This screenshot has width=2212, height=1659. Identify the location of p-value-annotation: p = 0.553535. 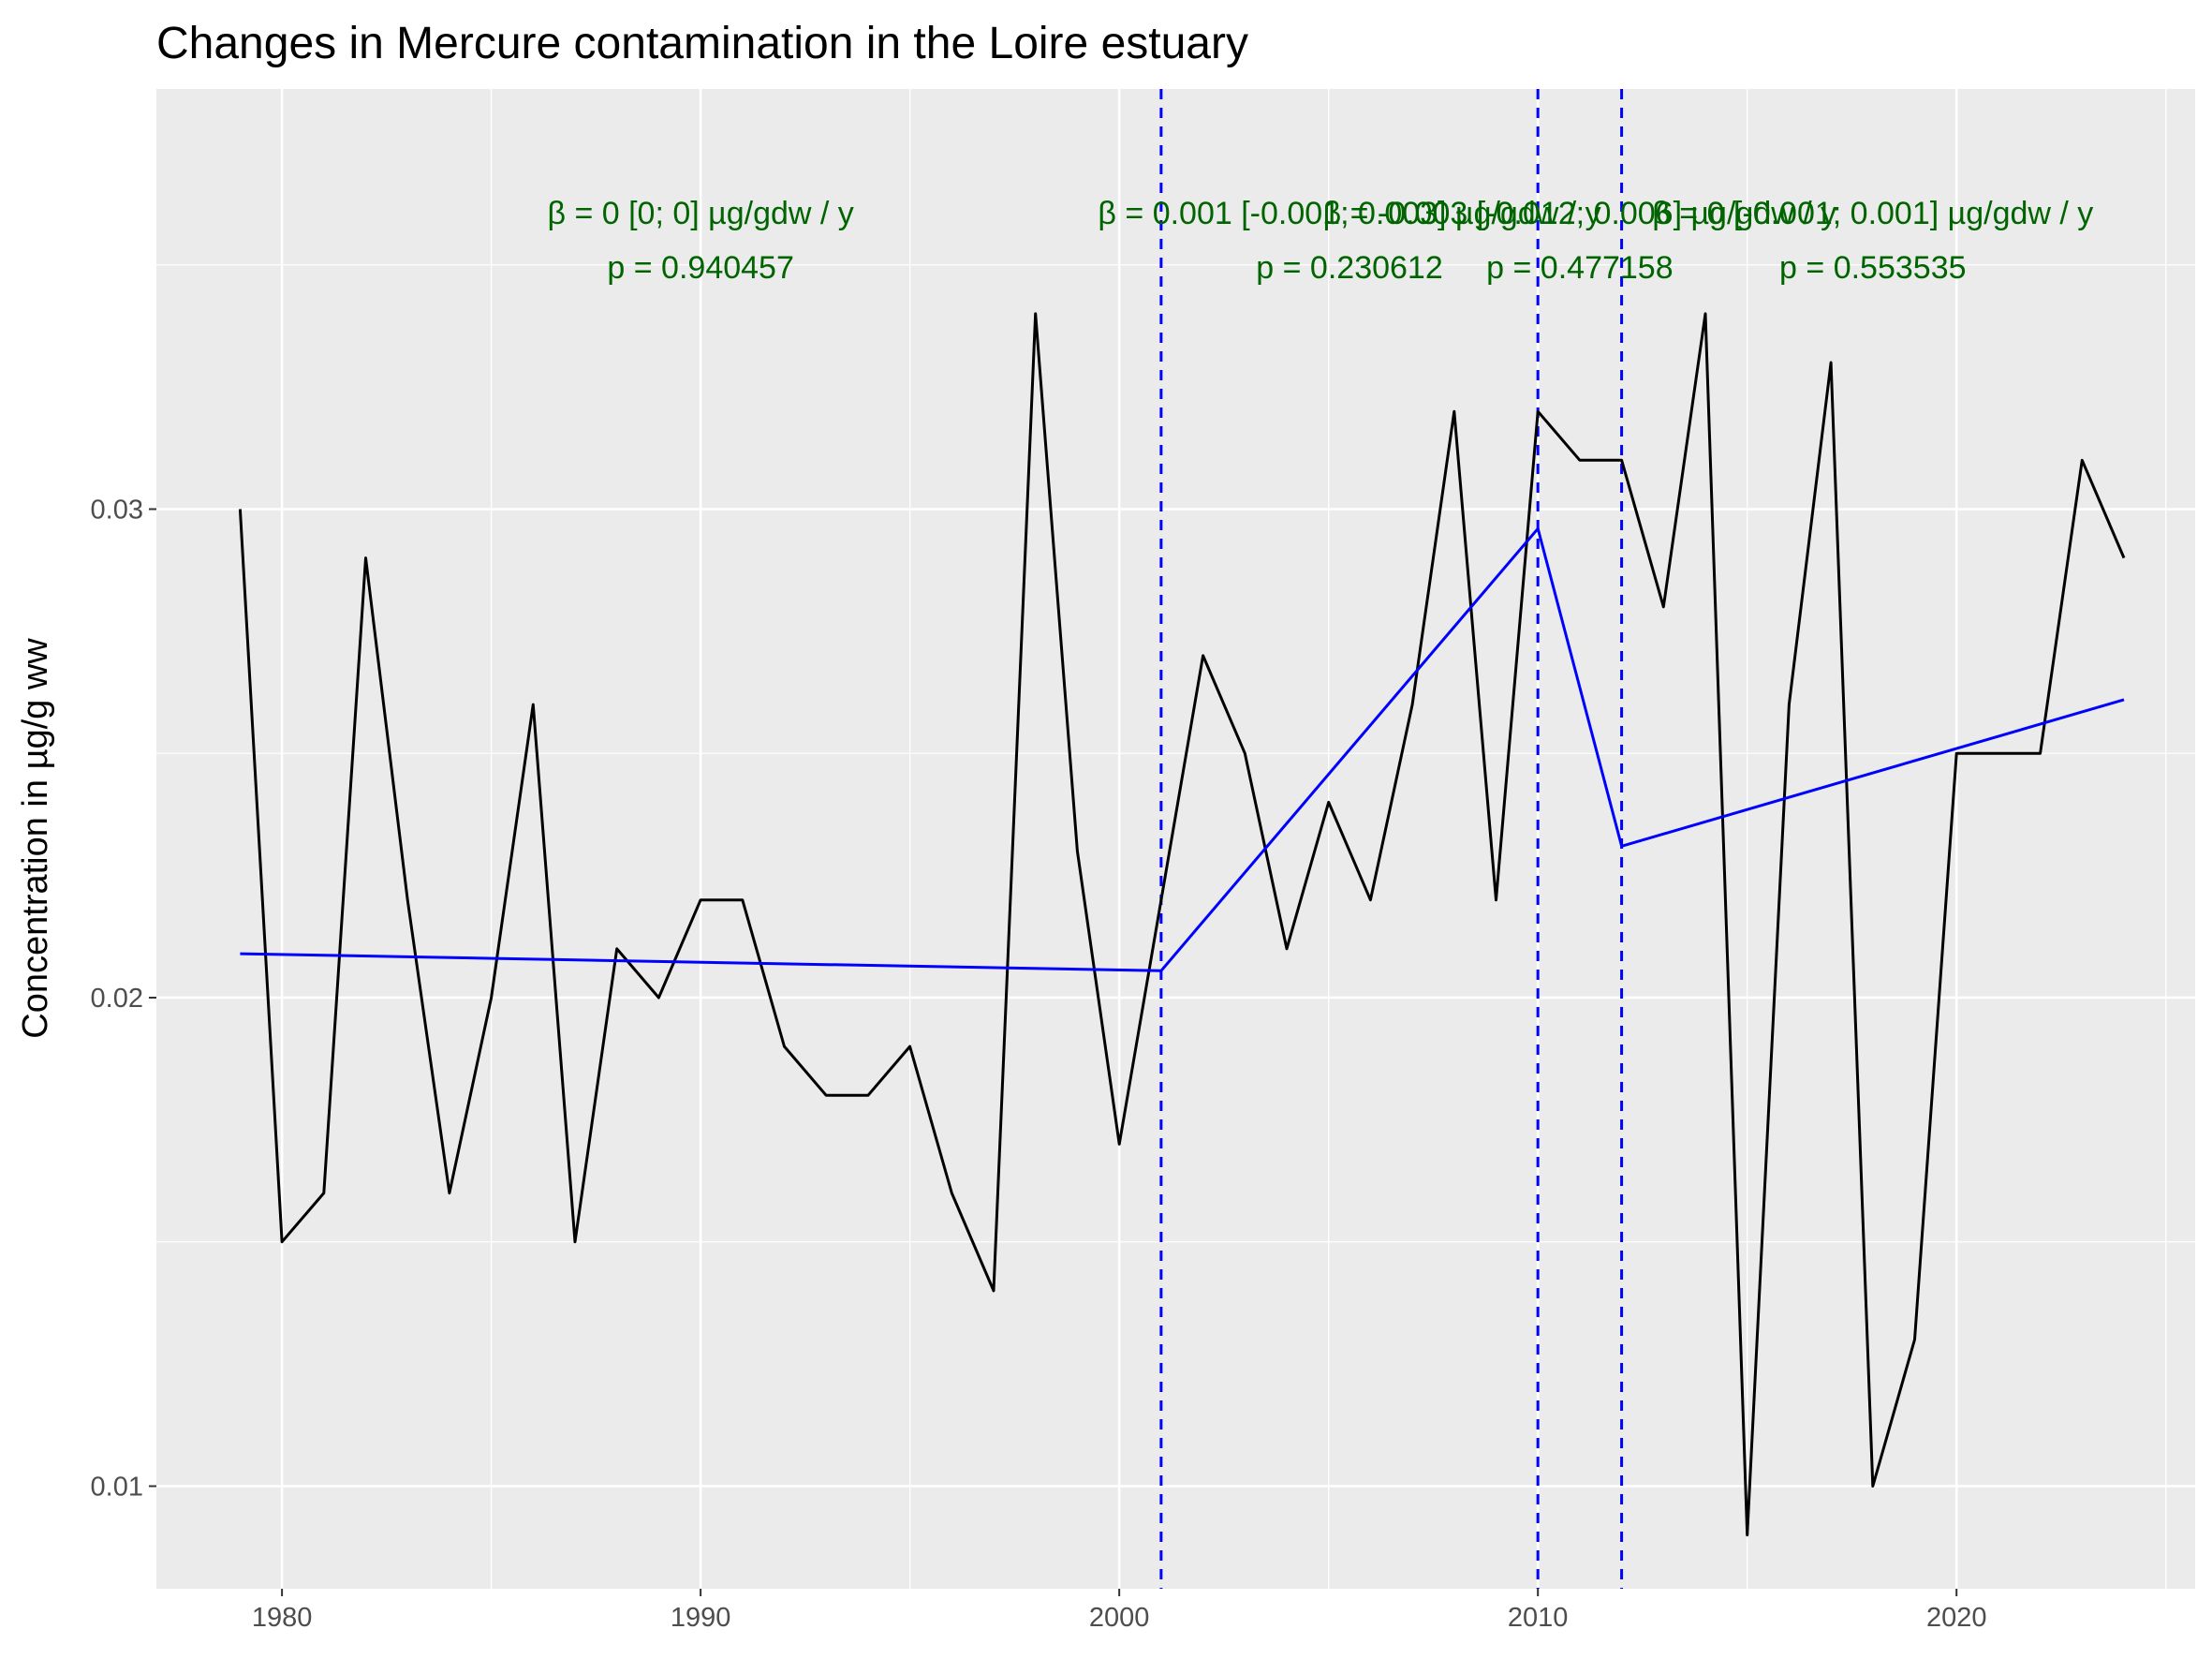
(1873, 268).